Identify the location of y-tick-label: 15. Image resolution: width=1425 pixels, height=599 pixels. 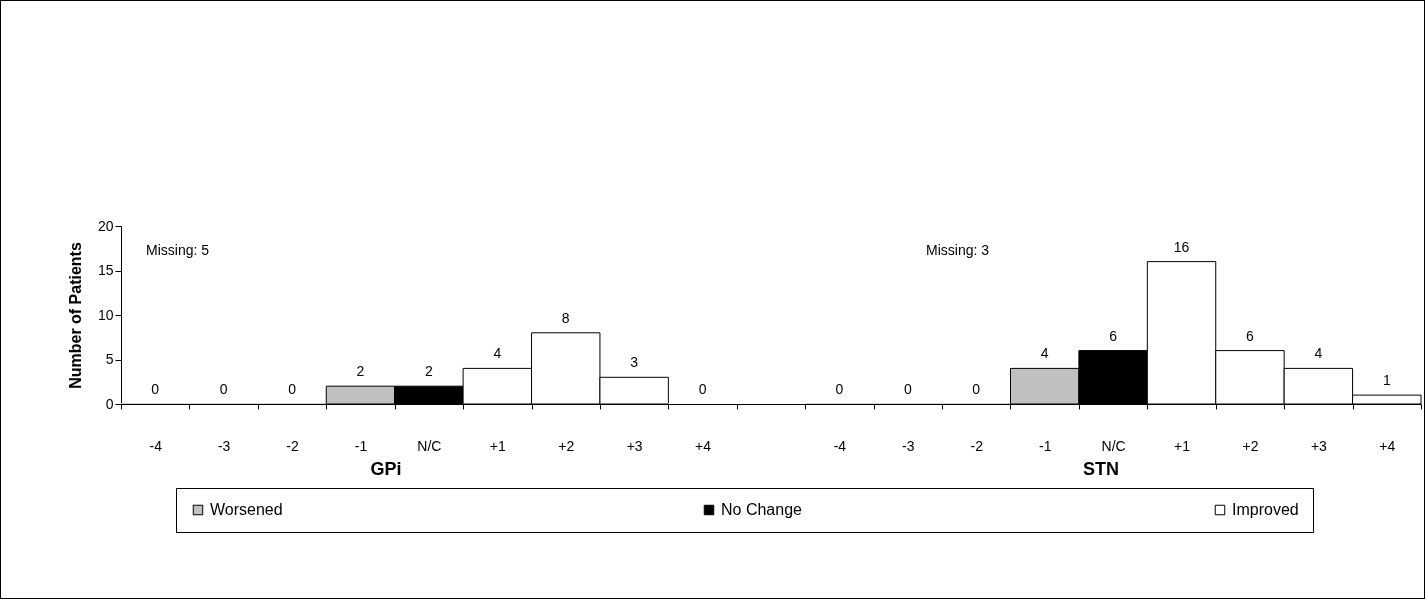
(105, 270).